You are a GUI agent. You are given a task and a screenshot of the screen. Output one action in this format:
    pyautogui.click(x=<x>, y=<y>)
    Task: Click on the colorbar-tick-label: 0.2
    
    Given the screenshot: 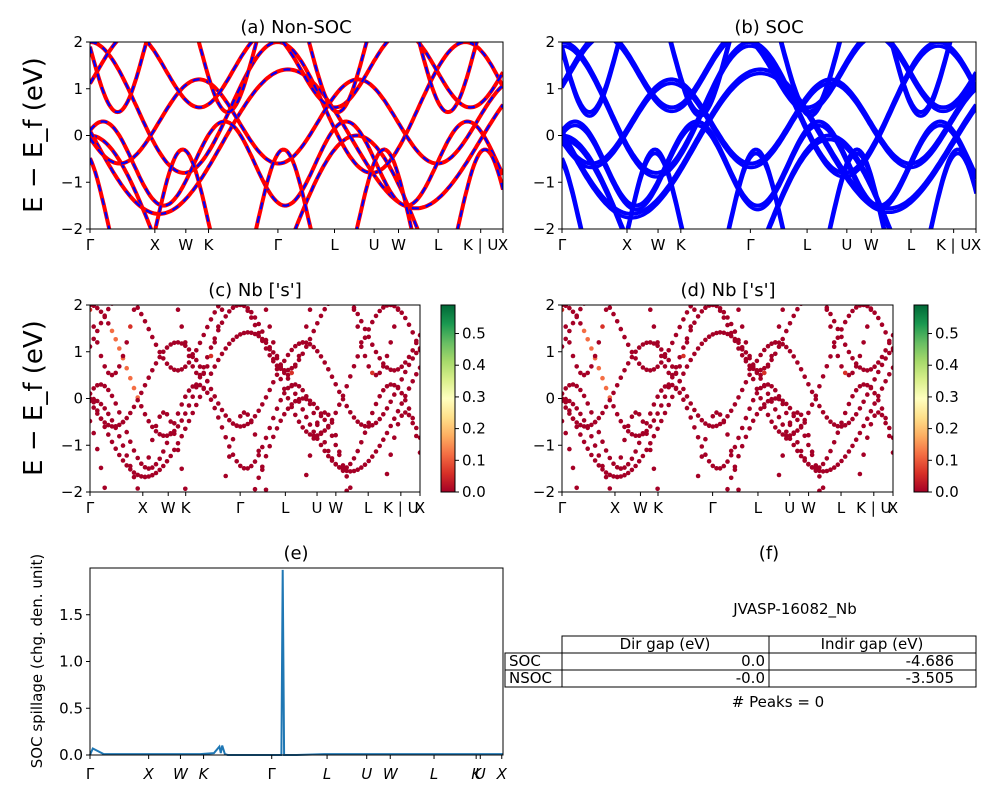 What is the action you would take?
    pyautogui.click(x=474, y=429)
    